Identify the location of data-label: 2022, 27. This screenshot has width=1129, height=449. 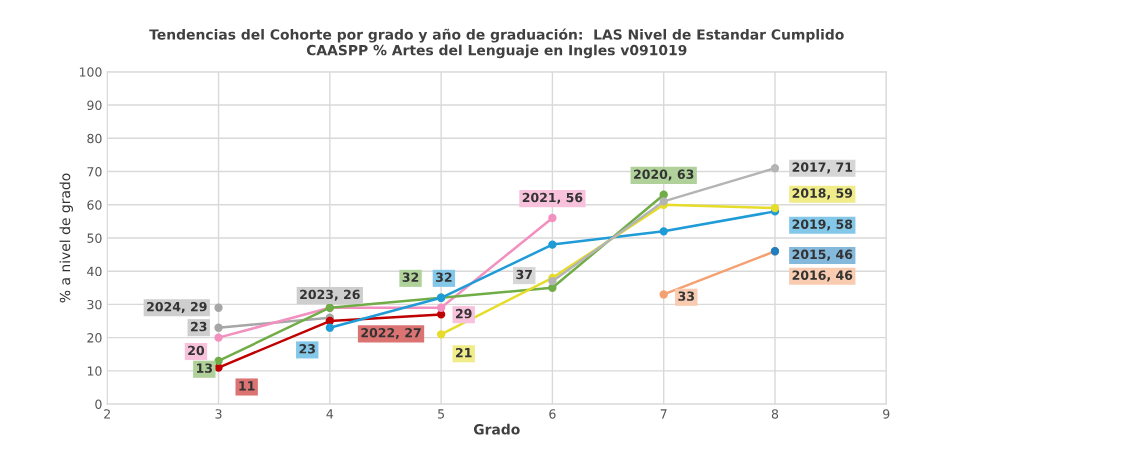
(391, 334).